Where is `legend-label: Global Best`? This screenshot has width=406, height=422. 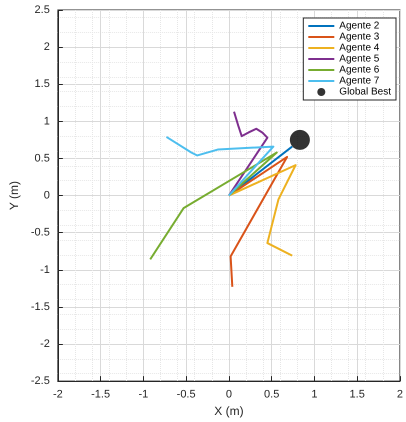
legend-label: Global Best is located at coordinates (365, 92).